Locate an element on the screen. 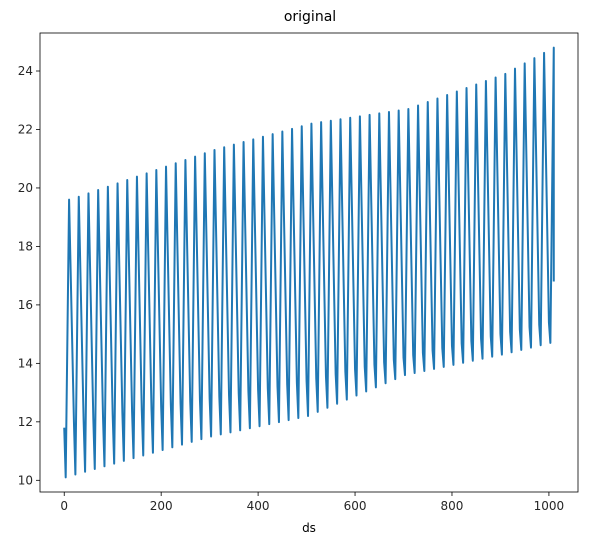  x-tick-label: 400 is located at coordinates (258, 506).